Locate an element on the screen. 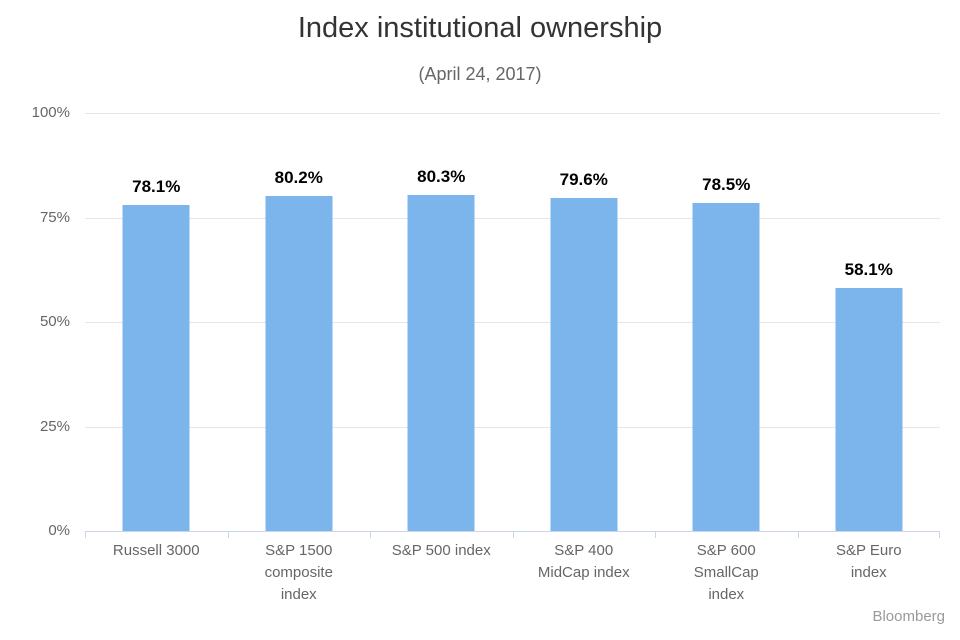  bar-value-label: 79.6% is located at coordinates (583, 180).